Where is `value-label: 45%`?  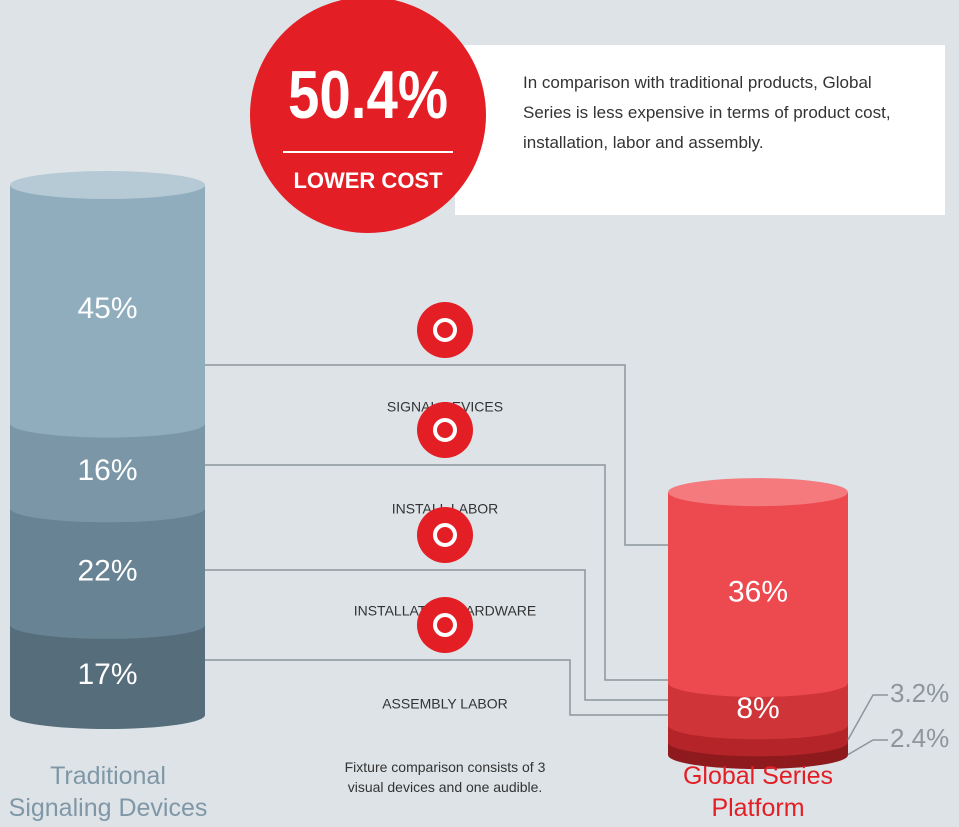
value-label: 45% is located at coordinates (107, 308).